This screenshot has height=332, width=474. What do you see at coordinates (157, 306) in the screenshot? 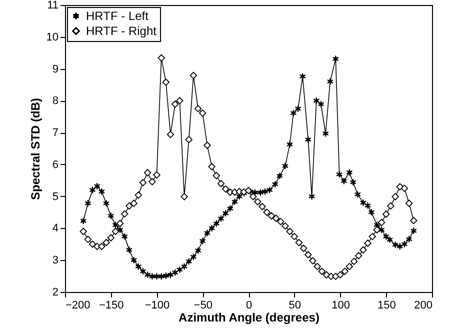
I see `x-tick-label: −100` at bounding box center [157, 306].